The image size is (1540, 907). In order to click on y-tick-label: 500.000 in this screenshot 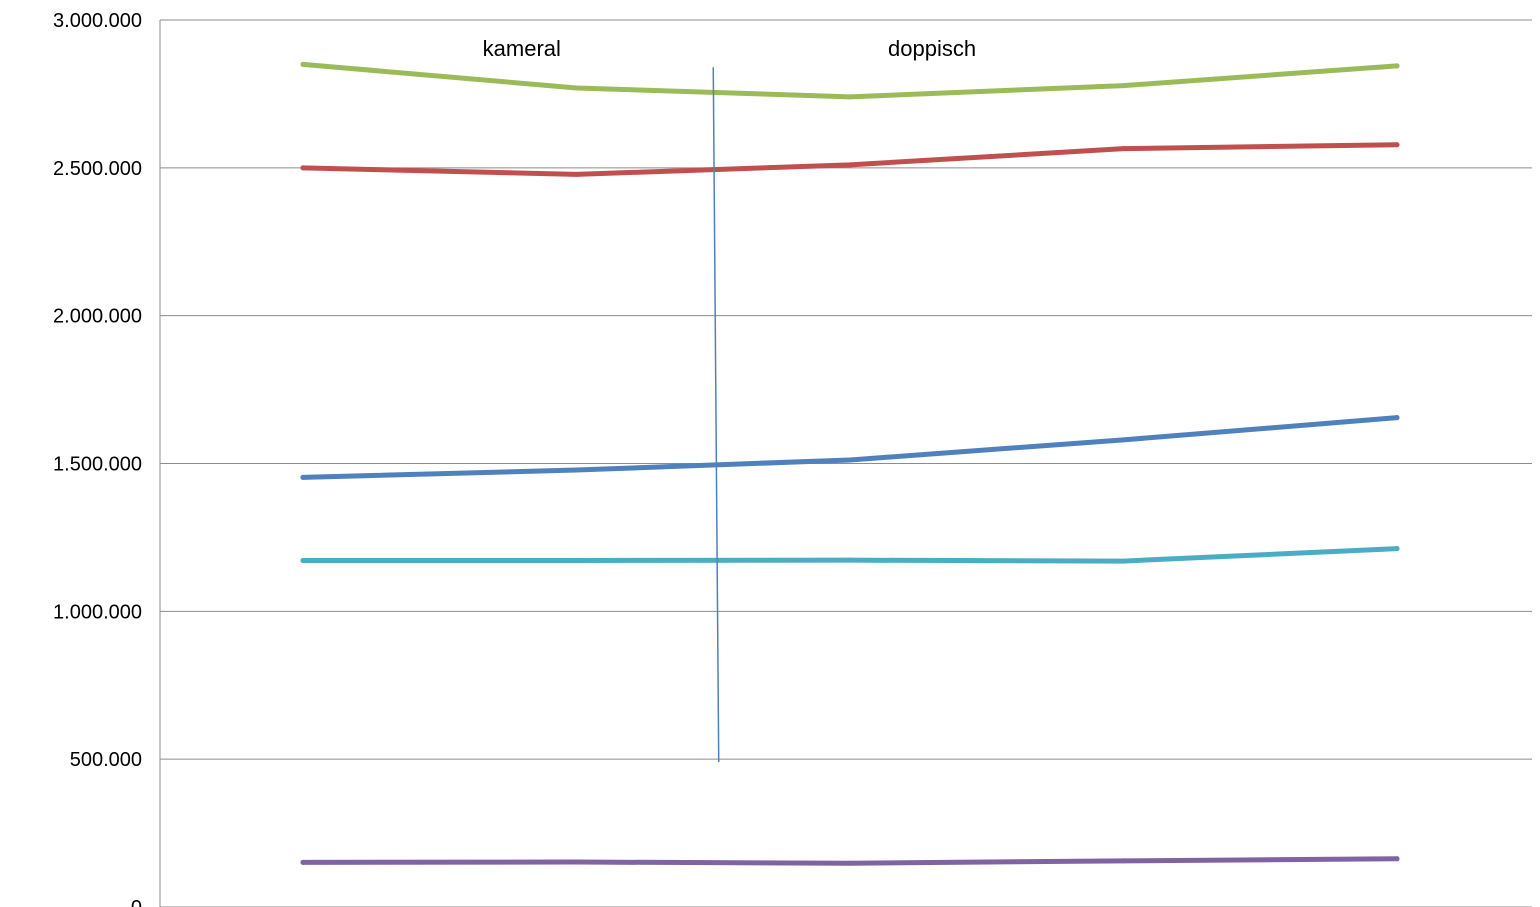, I will do `click(106, 760)`.